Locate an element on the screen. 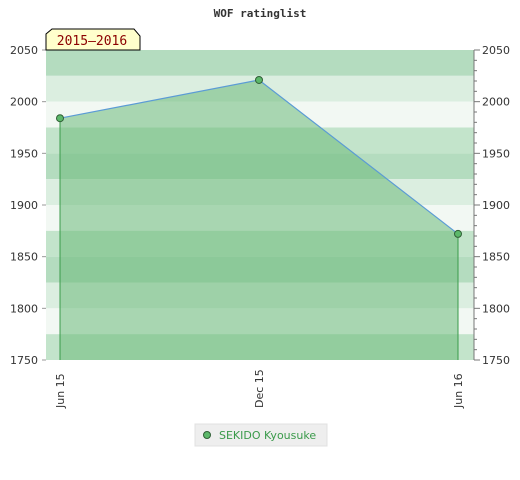 This screenshot has height=480, width=520. y-tick-label-right: 1900 is located at coordinates (496, 205).